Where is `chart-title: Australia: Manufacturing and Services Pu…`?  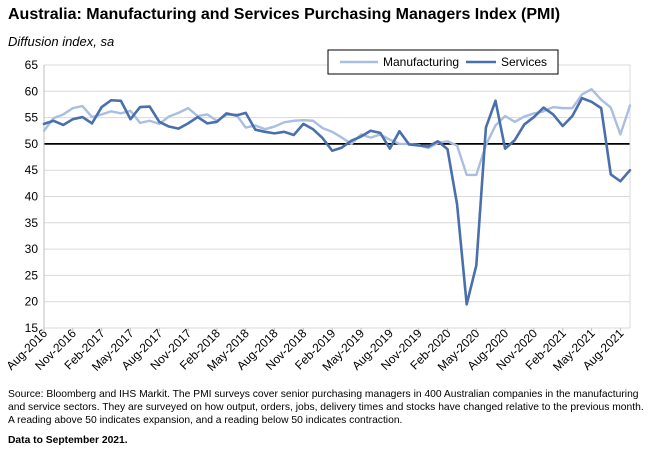
chart-title: Australia: Manufacturing and Services Pu… is located at coordinates (284, 14).